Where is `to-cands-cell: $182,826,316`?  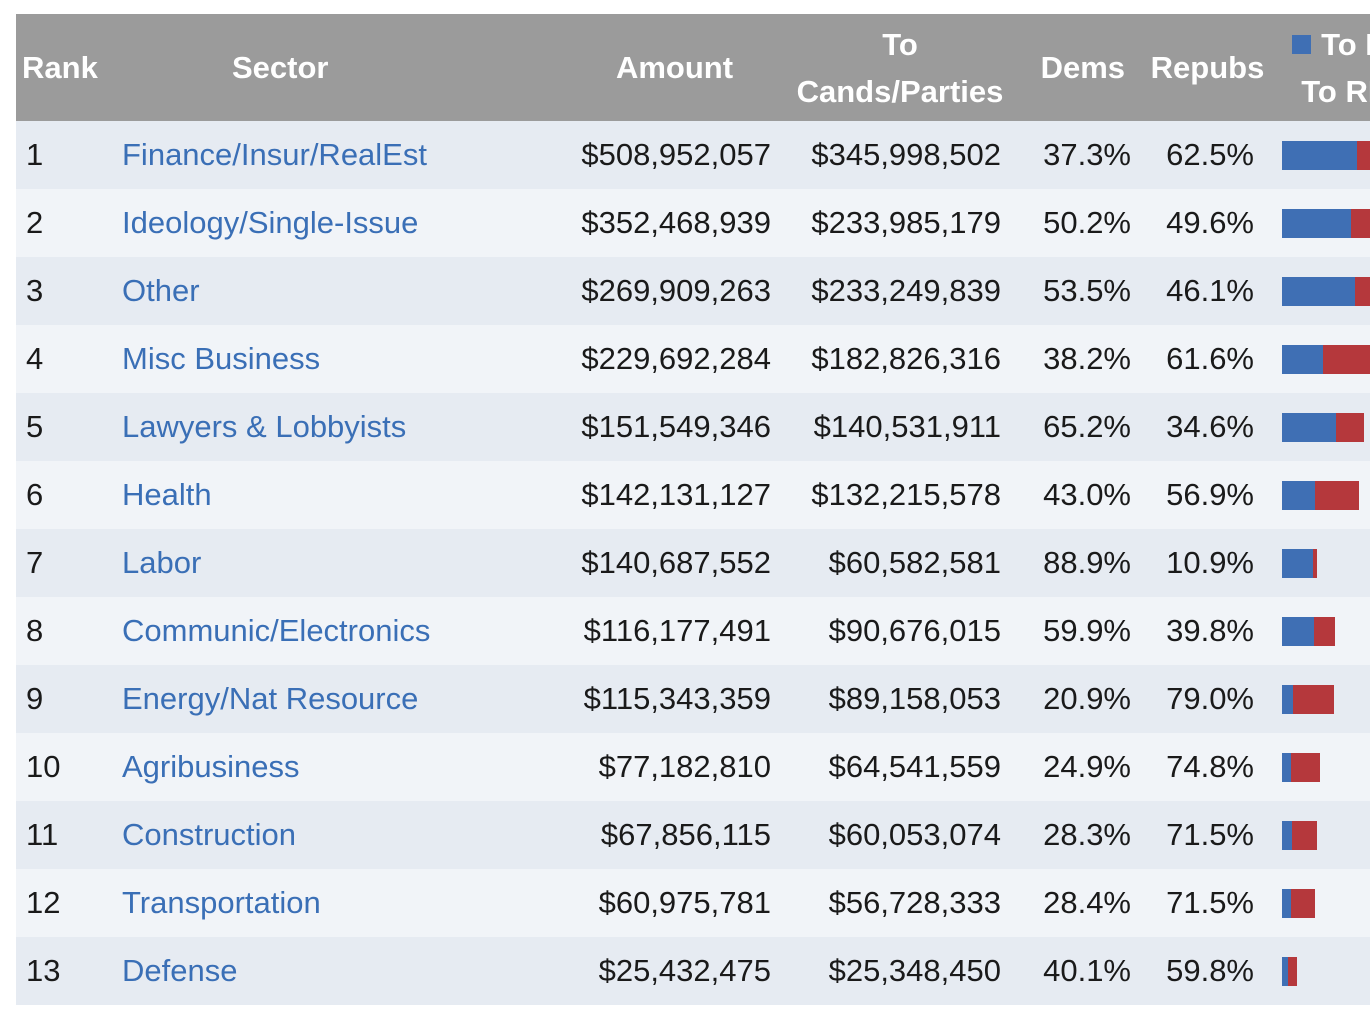
to-cands-cell: $182,826,316 is located at coordinates (894, 359).